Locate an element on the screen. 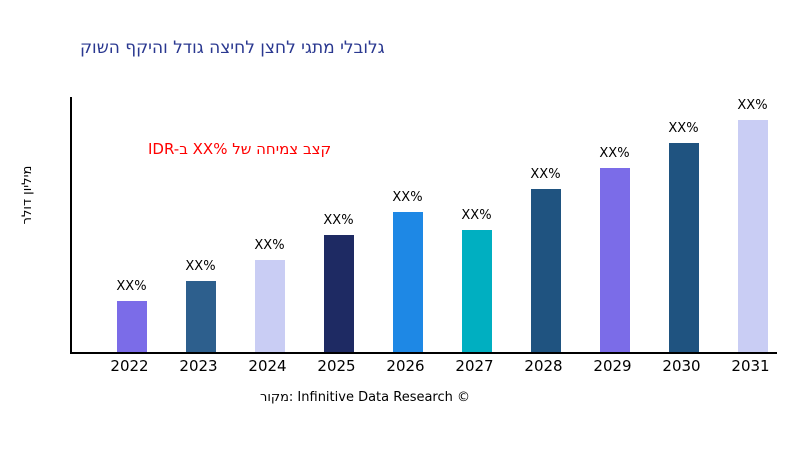 This screenshot has width=800, height=450. x-tick-label: 2026 is located at coordinates (405, 366).